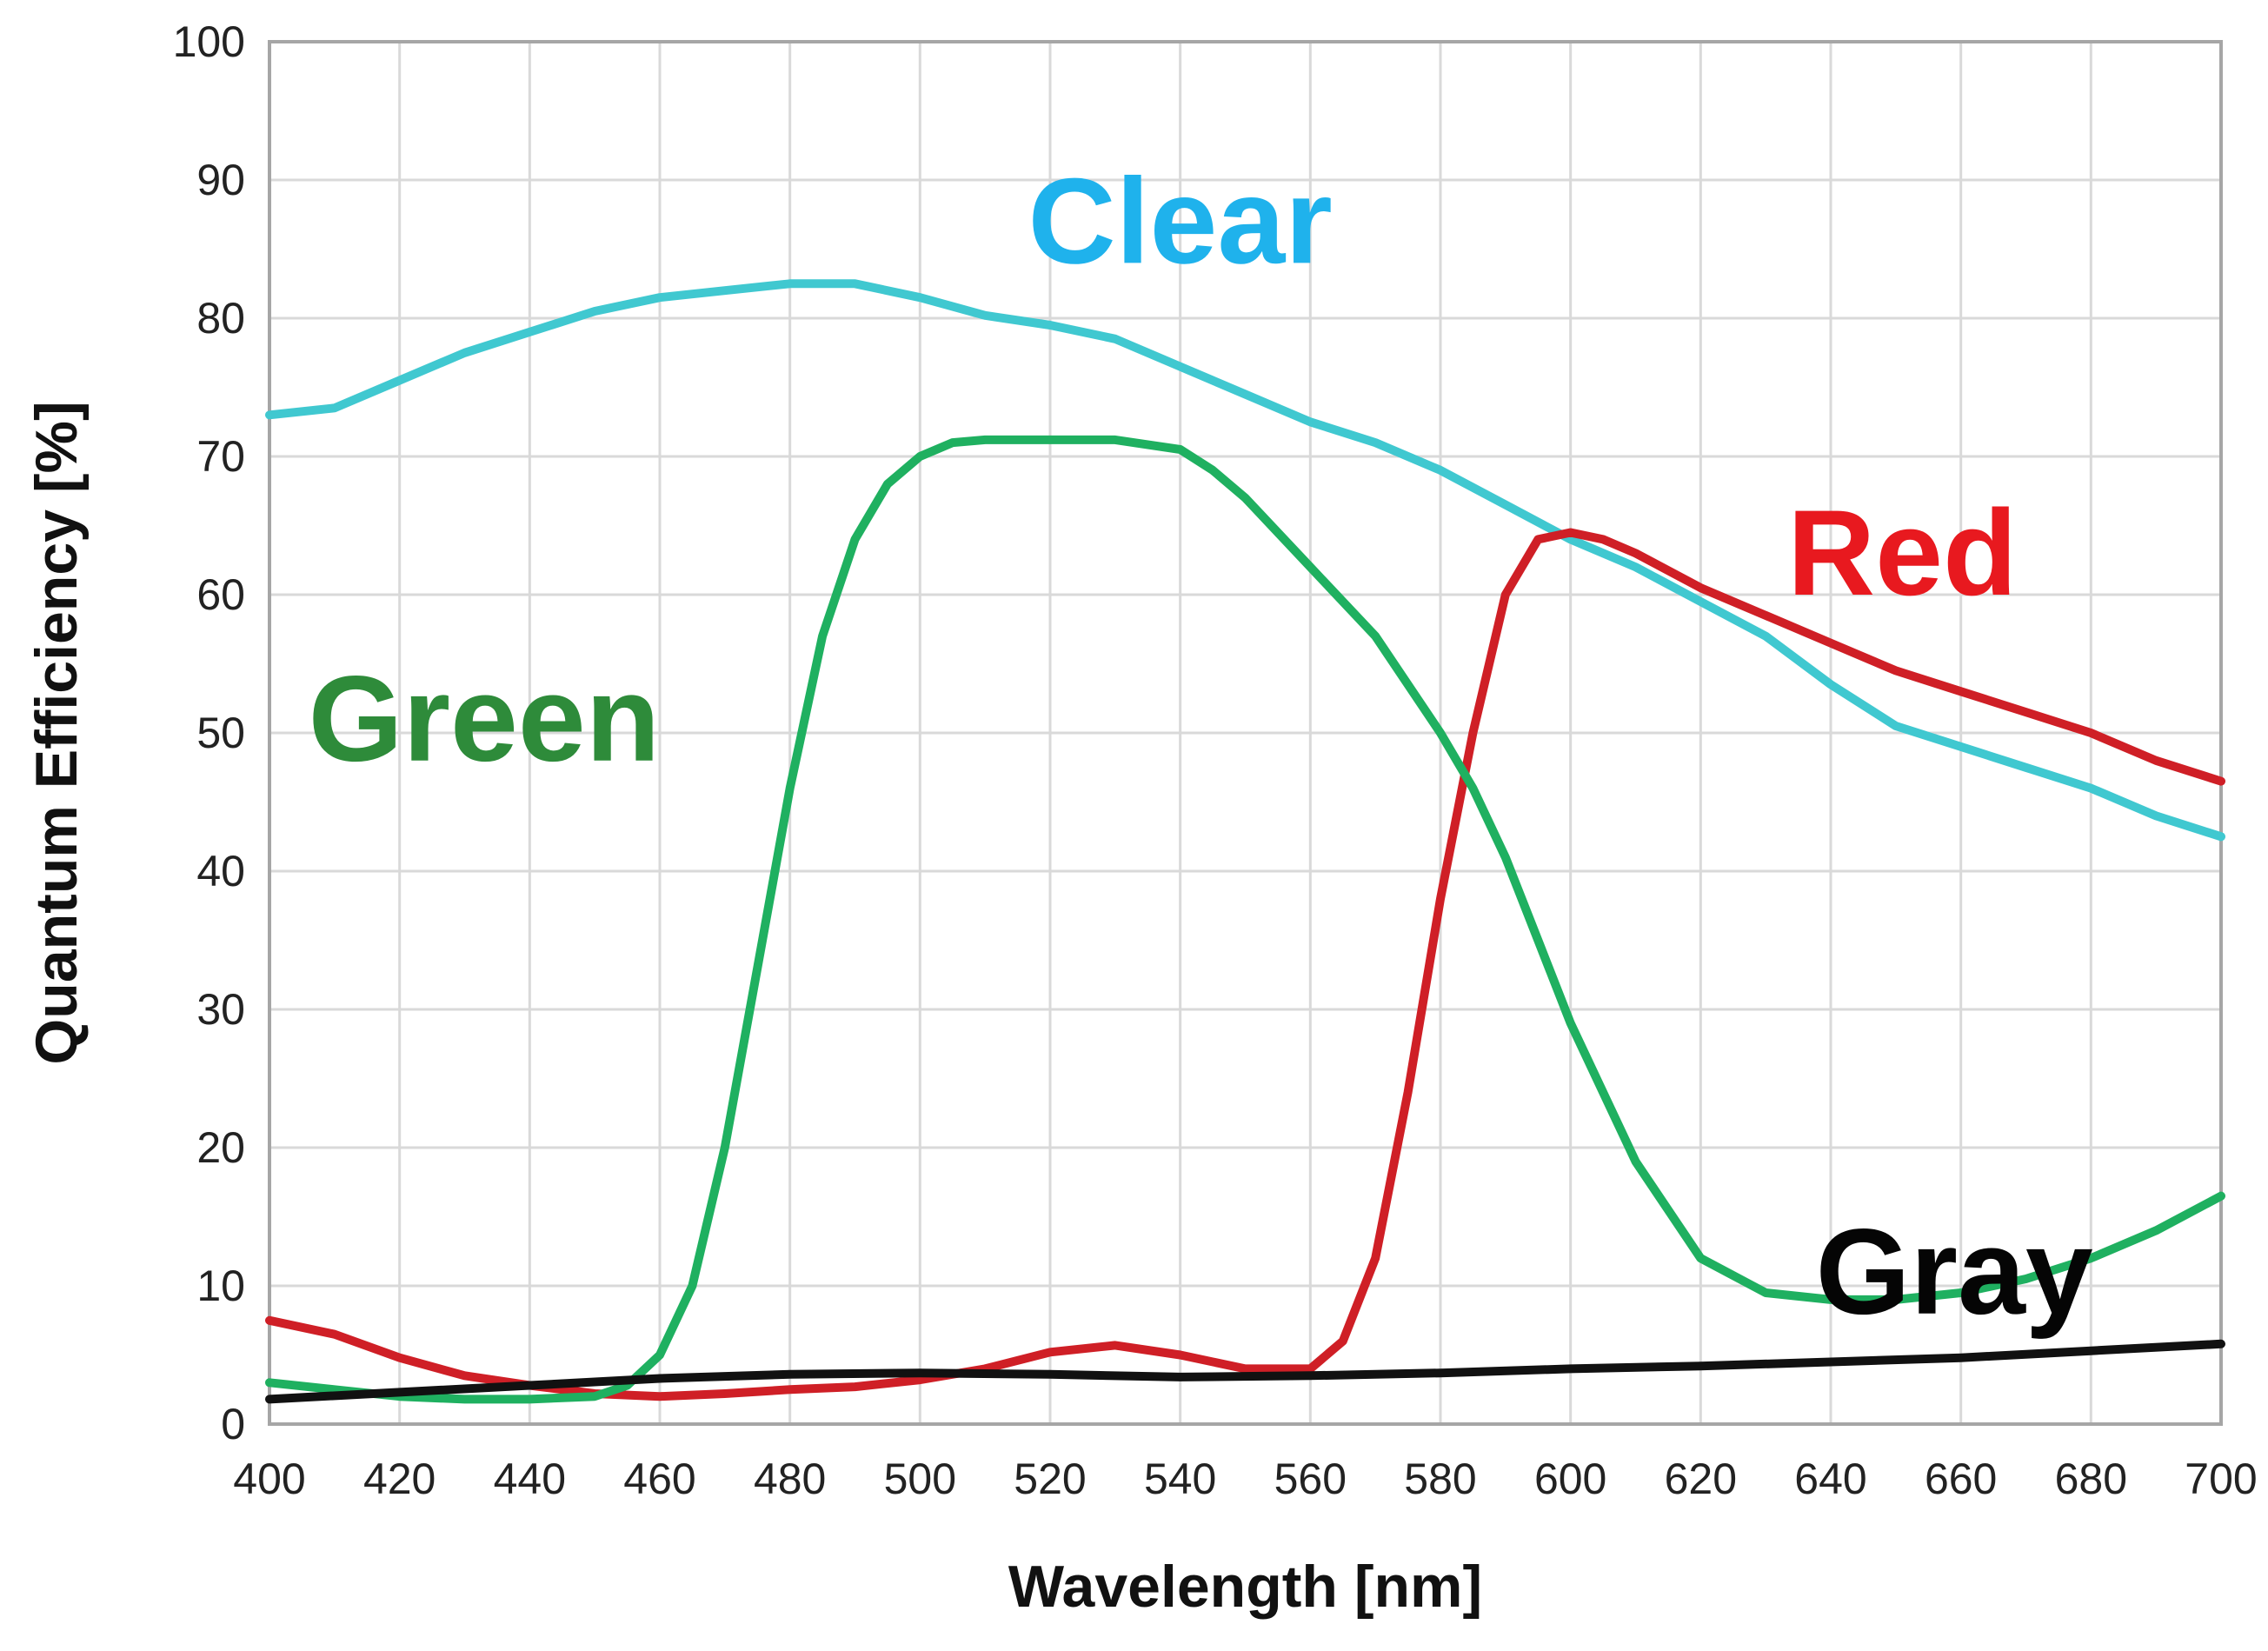  What do you see at coordinates (1830, 1479) in the screenshot?
I see `x-tick-label: 640` at bounding box center [1830, 1479].